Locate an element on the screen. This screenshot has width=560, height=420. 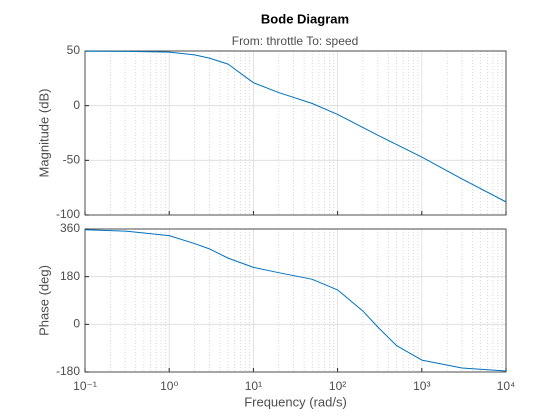
y-tick-label: 50 is located at coordinates (74, 50).